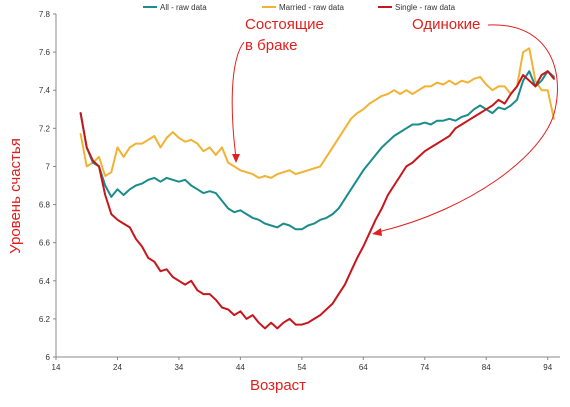  What do you see at coordinates (45, 14) in the screenshot?
I see `y-tick-label: 7.8` at bounding box center [45, 14].